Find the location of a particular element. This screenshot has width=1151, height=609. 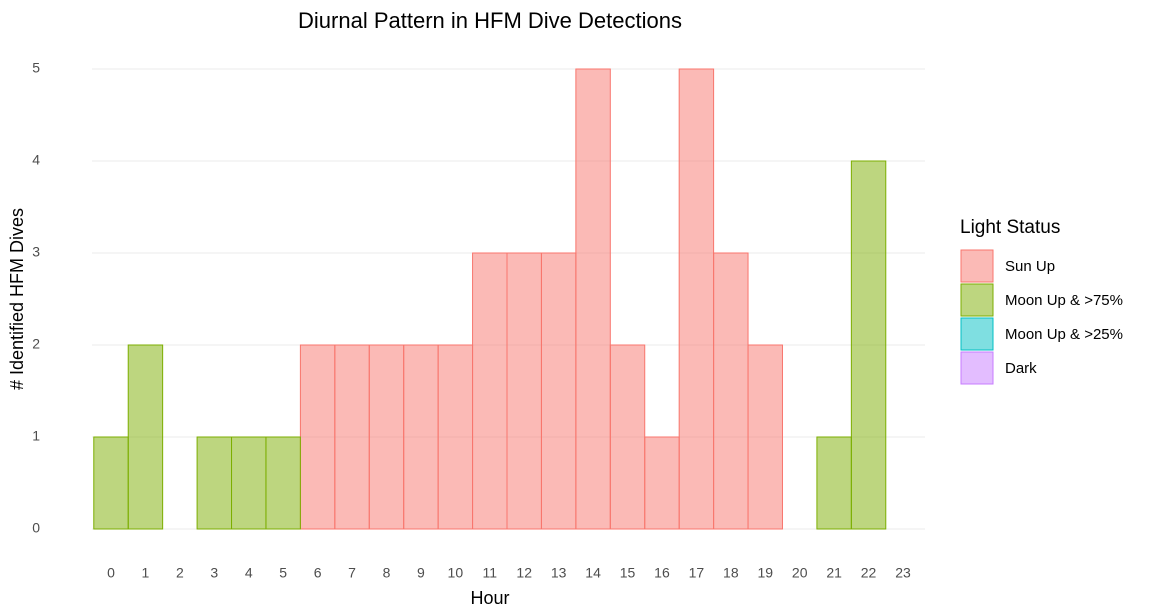

x-tick-label: 0 is located at coordinates (111, 573).